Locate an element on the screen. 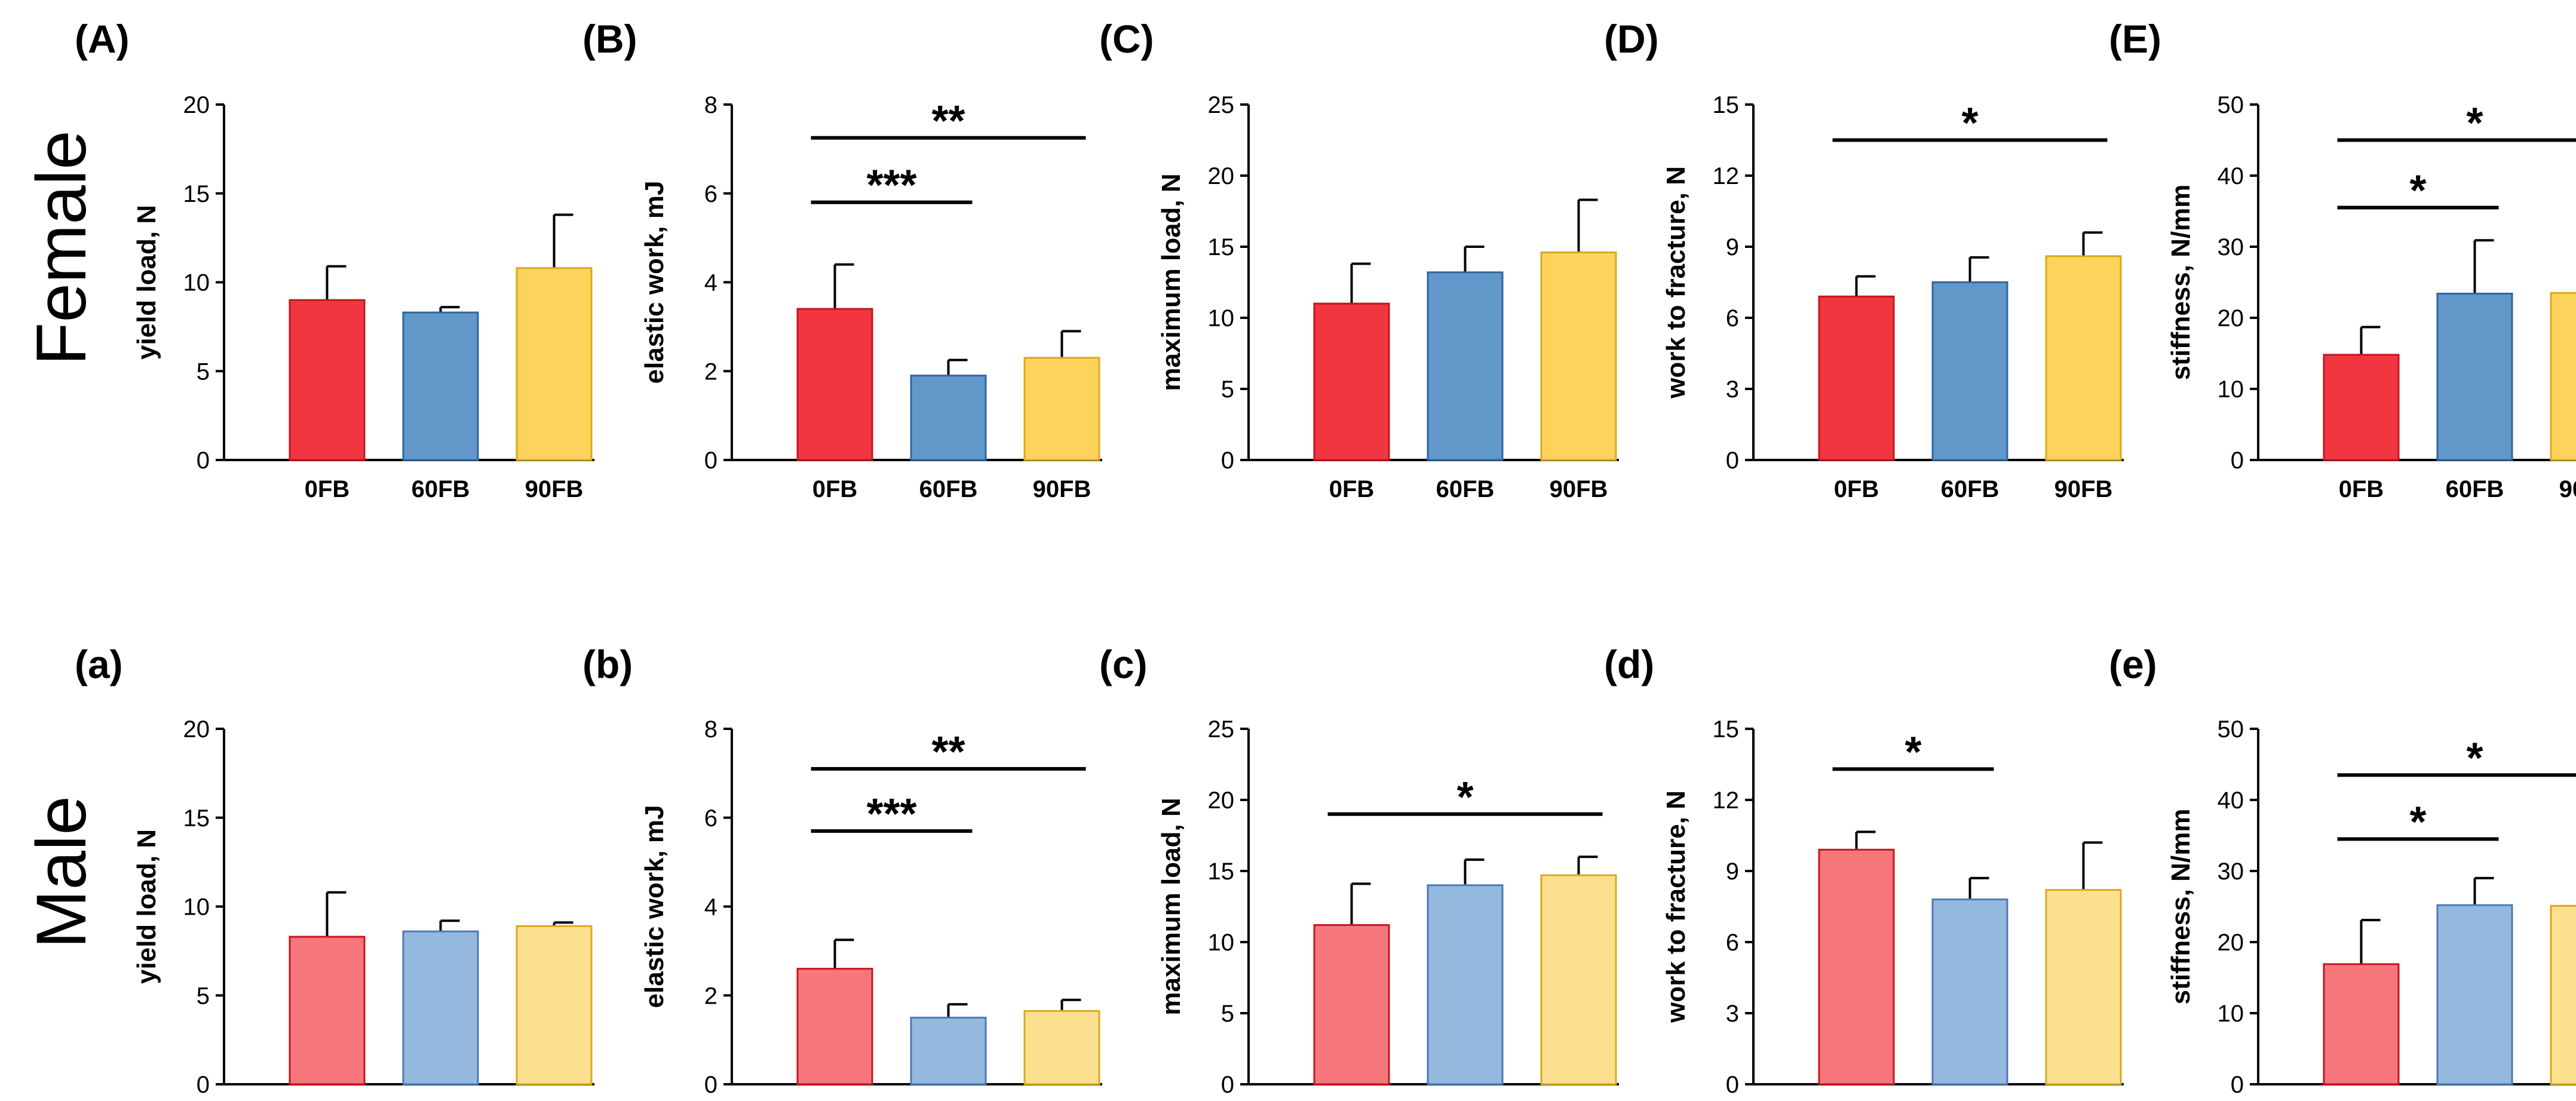 Image resolution: width=2576 pixels, height=1101 pixels. y-tick-label: 30 is located at coordinates (2231, 871).